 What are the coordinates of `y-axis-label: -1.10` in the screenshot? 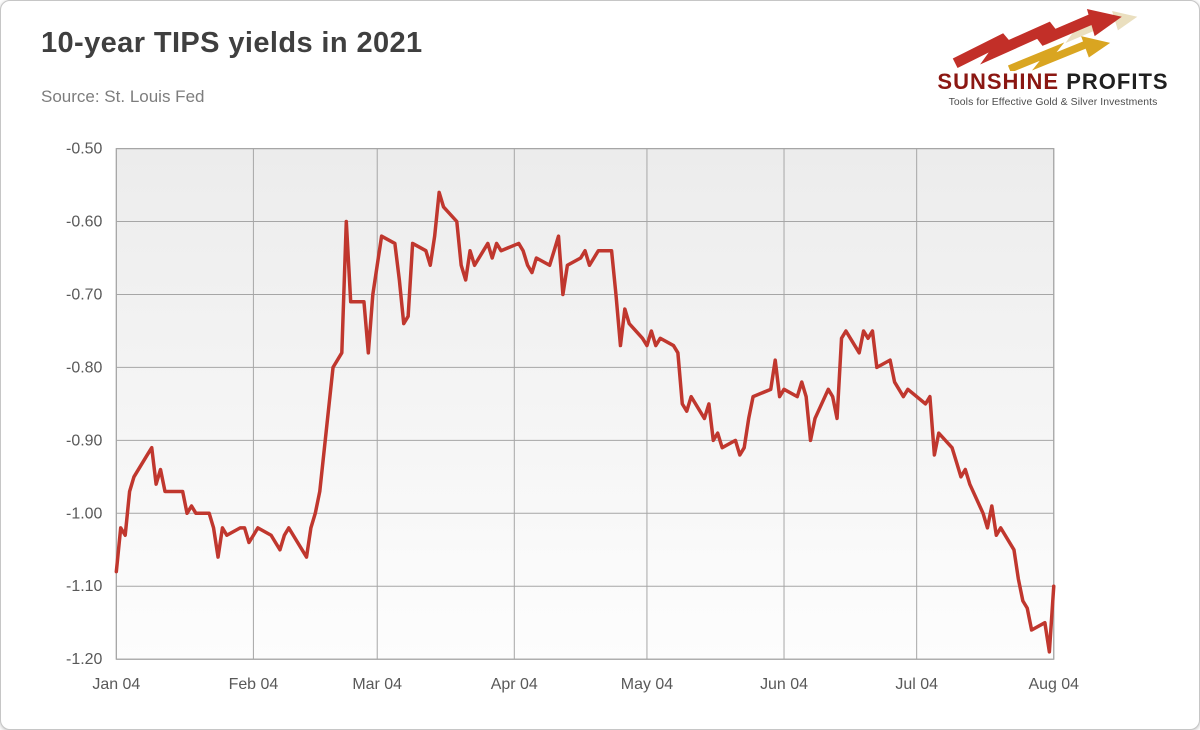 It's located at (84, 586).